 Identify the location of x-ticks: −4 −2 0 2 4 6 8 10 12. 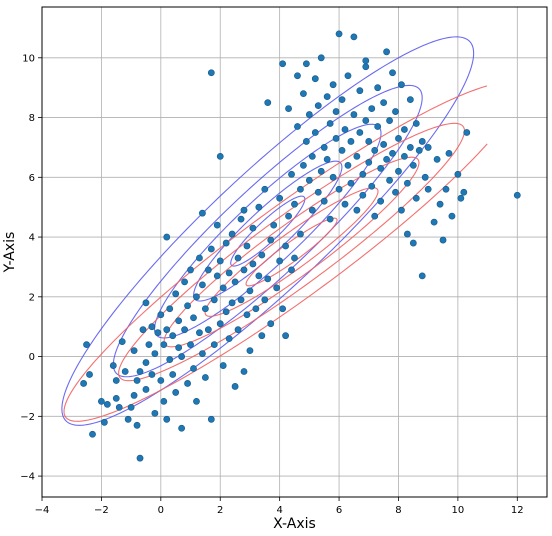
(279, 506).